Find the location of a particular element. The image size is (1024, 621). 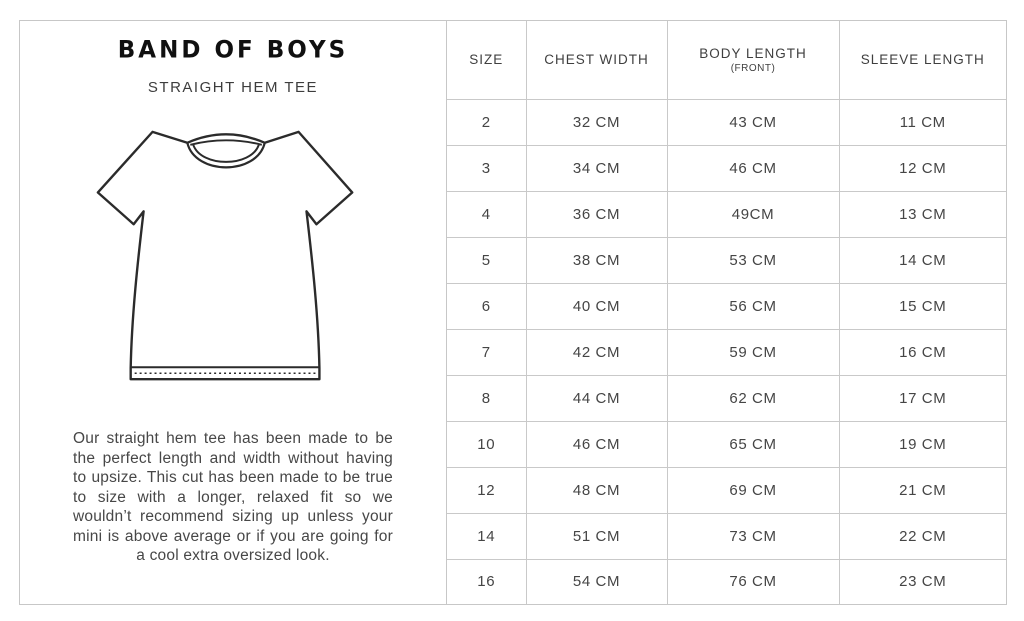

size-cell: 36 CM is located at coordinates (596, 214).